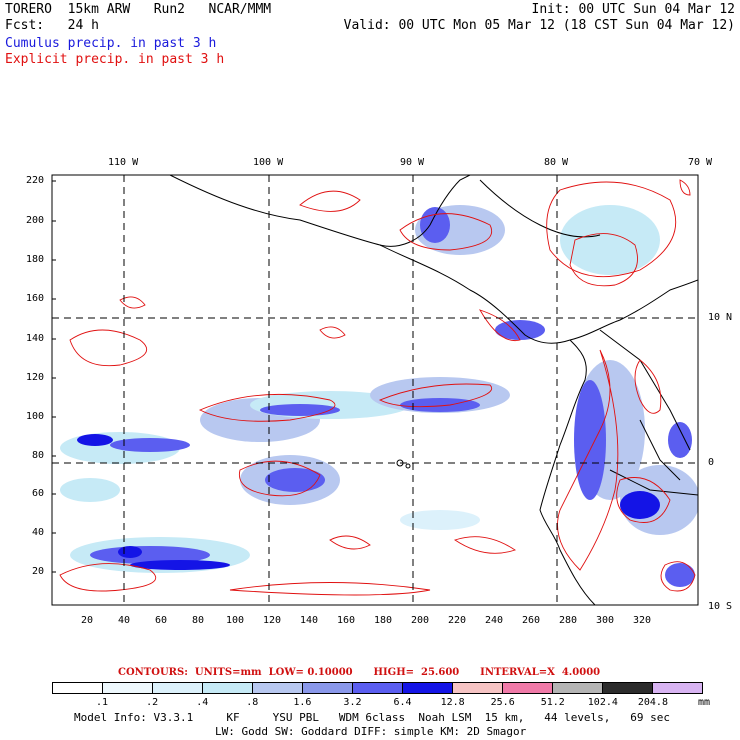  What do you see at coordinates (124, 620) in the screenshot?
I see `bottom-tick-40: 40` at bounding box center [124, 620].